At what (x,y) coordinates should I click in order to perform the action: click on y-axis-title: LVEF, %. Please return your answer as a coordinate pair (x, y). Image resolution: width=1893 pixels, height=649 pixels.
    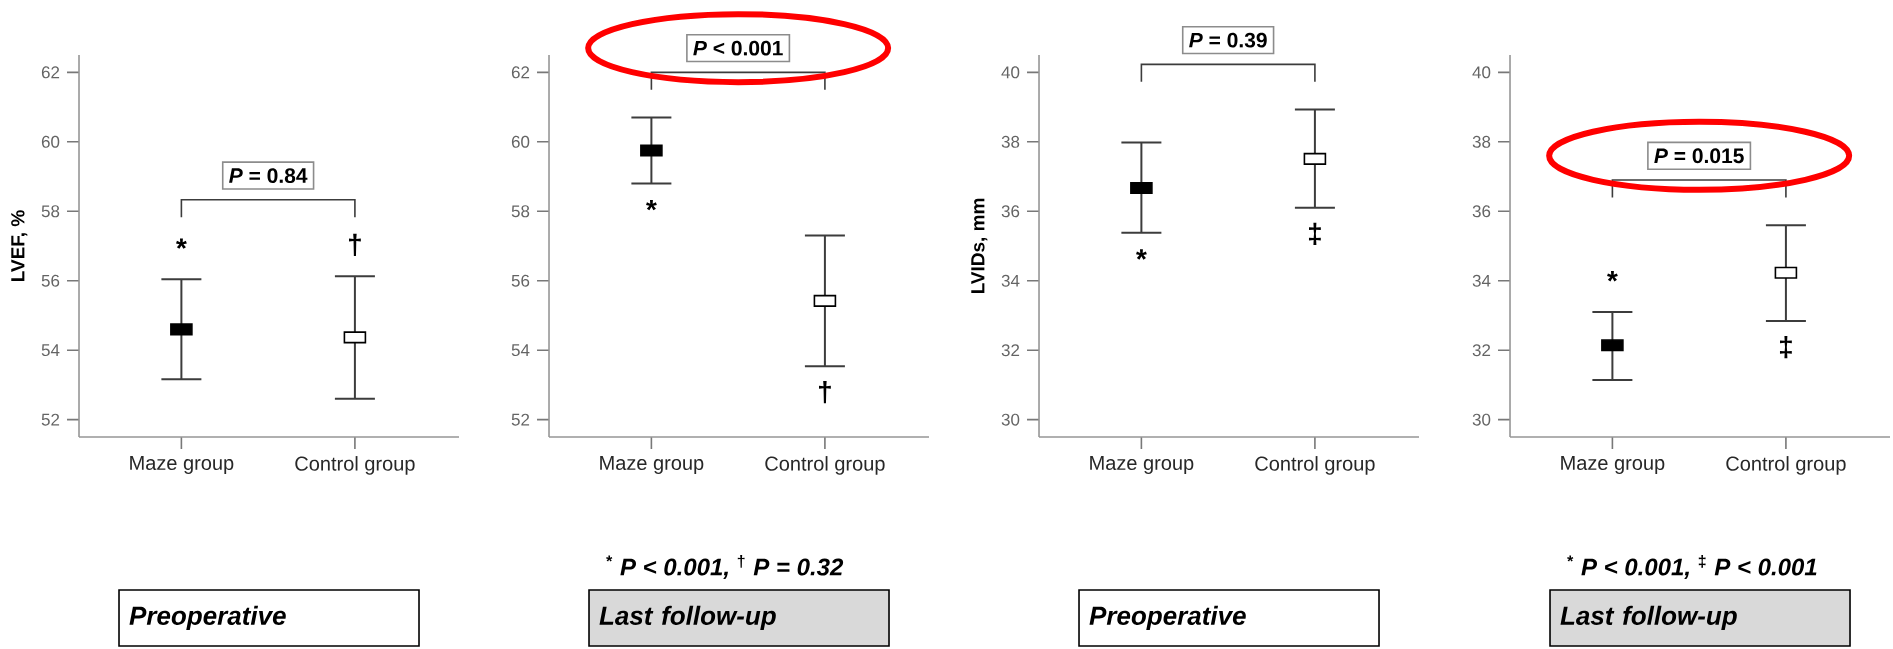
    Looking at the image, I should click on (19, 245).